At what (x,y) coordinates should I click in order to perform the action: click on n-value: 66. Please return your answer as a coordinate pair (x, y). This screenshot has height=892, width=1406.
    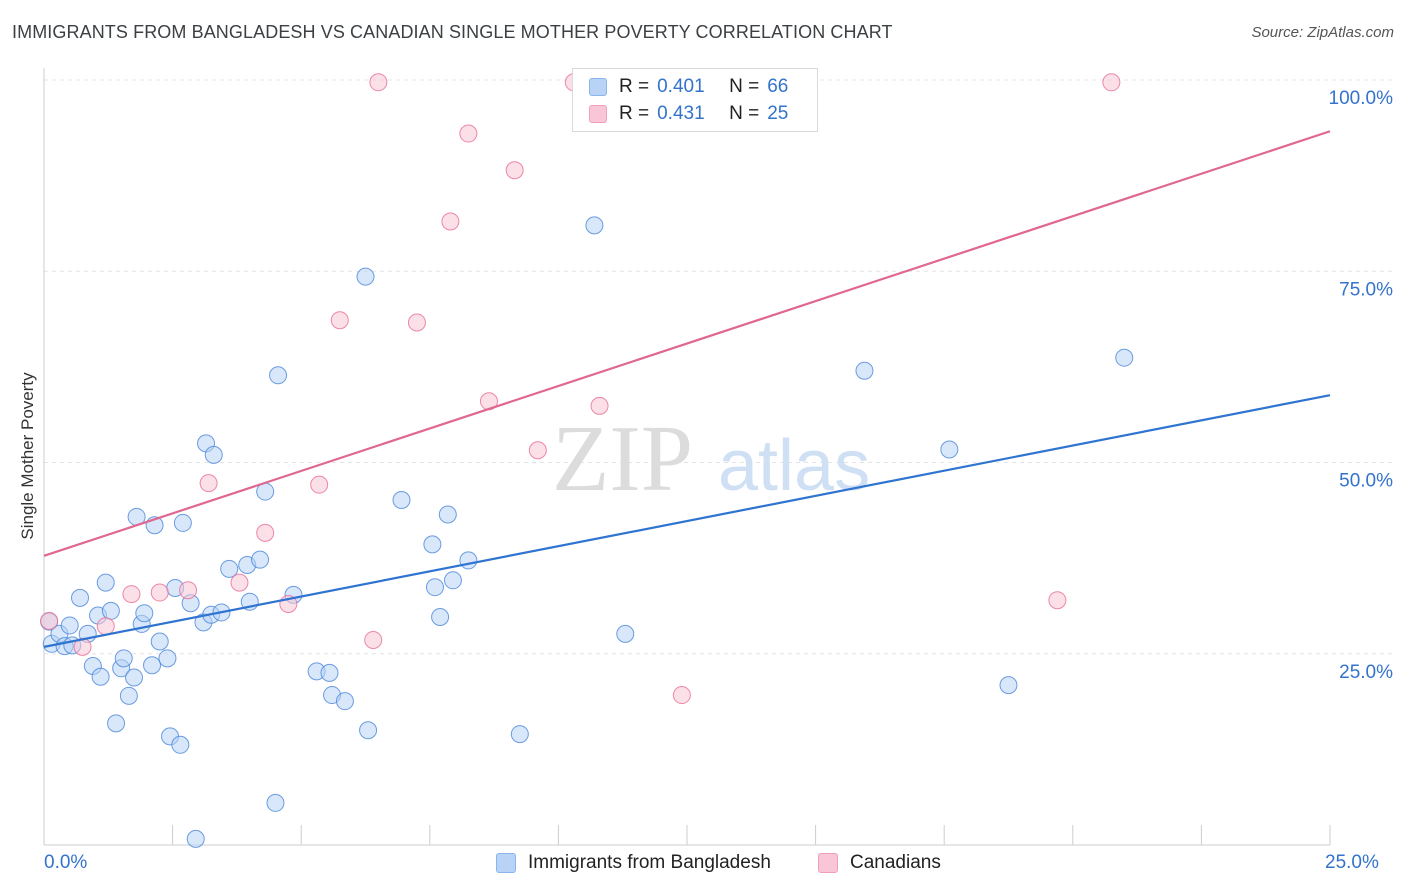
    Looking at the image, I should click on (778, 86).